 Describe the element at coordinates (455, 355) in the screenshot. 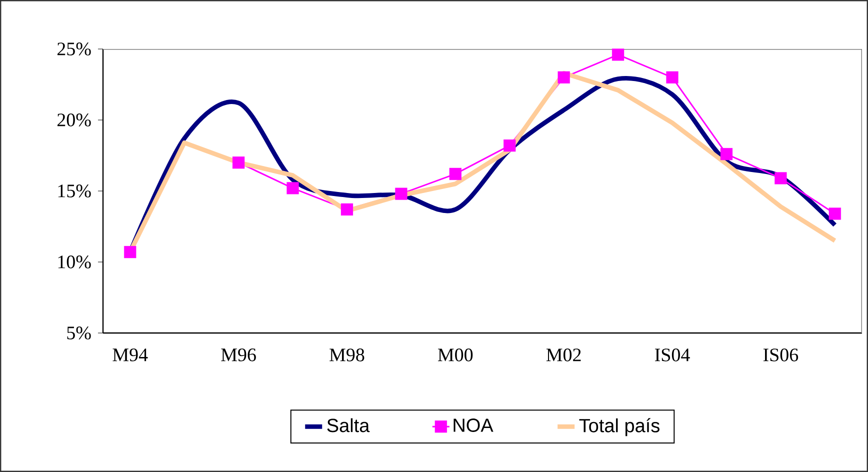

I see `x-tick-label: M00` at that location.